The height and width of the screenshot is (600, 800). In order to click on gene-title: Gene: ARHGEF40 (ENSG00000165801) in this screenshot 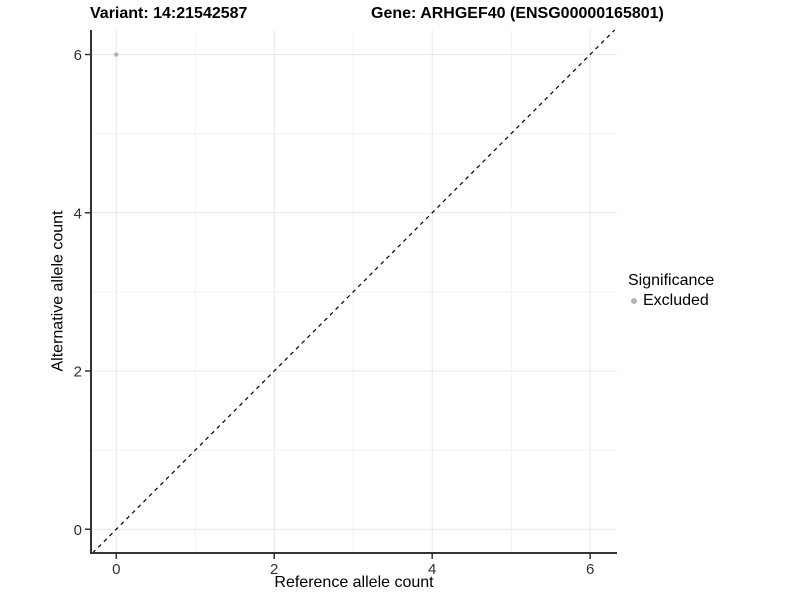, I will do `click(517, 13)`.